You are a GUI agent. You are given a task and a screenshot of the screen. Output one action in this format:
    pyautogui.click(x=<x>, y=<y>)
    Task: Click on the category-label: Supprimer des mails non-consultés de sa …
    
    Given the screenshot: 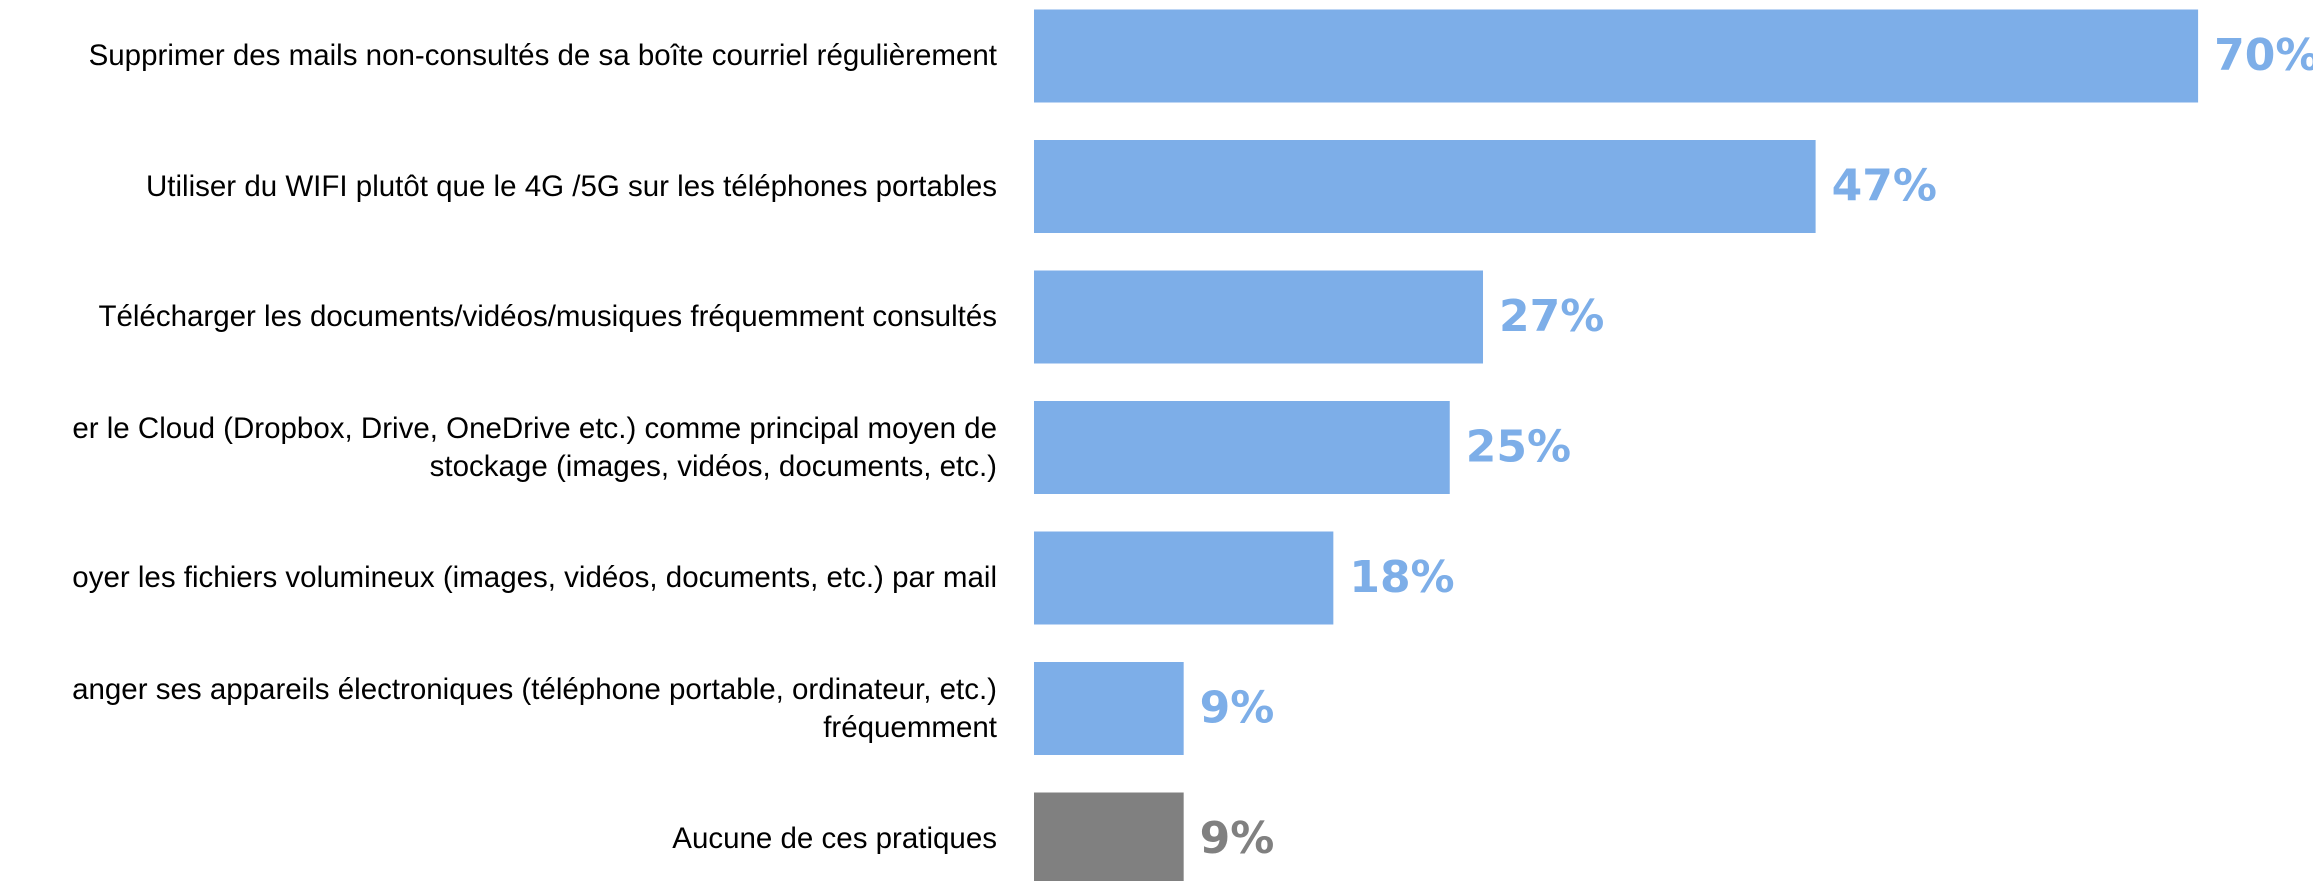 What is the action you would take?
    pyautogui.click(x=542, y=55)
    